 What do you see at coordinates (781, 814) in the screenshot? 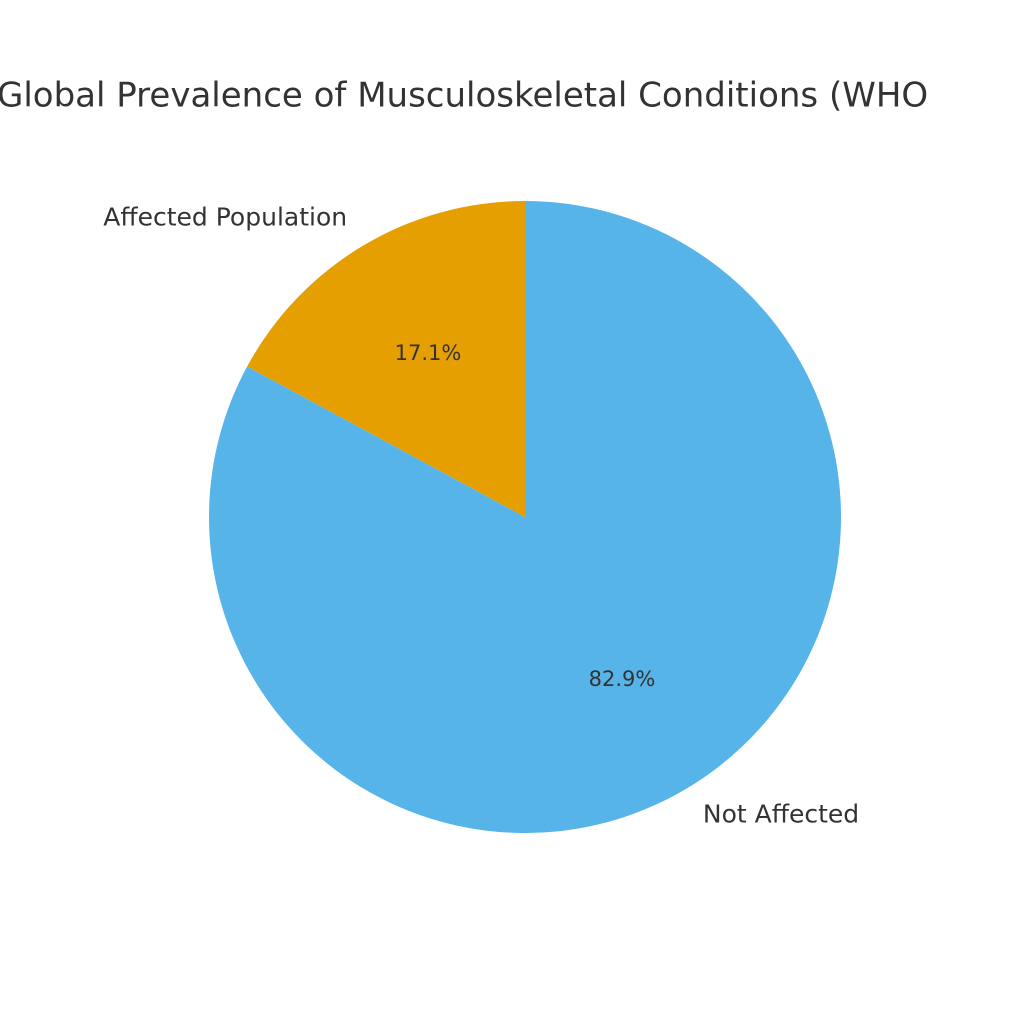
I see `slice-label: Not Affected` at bounding box center [781, 814].